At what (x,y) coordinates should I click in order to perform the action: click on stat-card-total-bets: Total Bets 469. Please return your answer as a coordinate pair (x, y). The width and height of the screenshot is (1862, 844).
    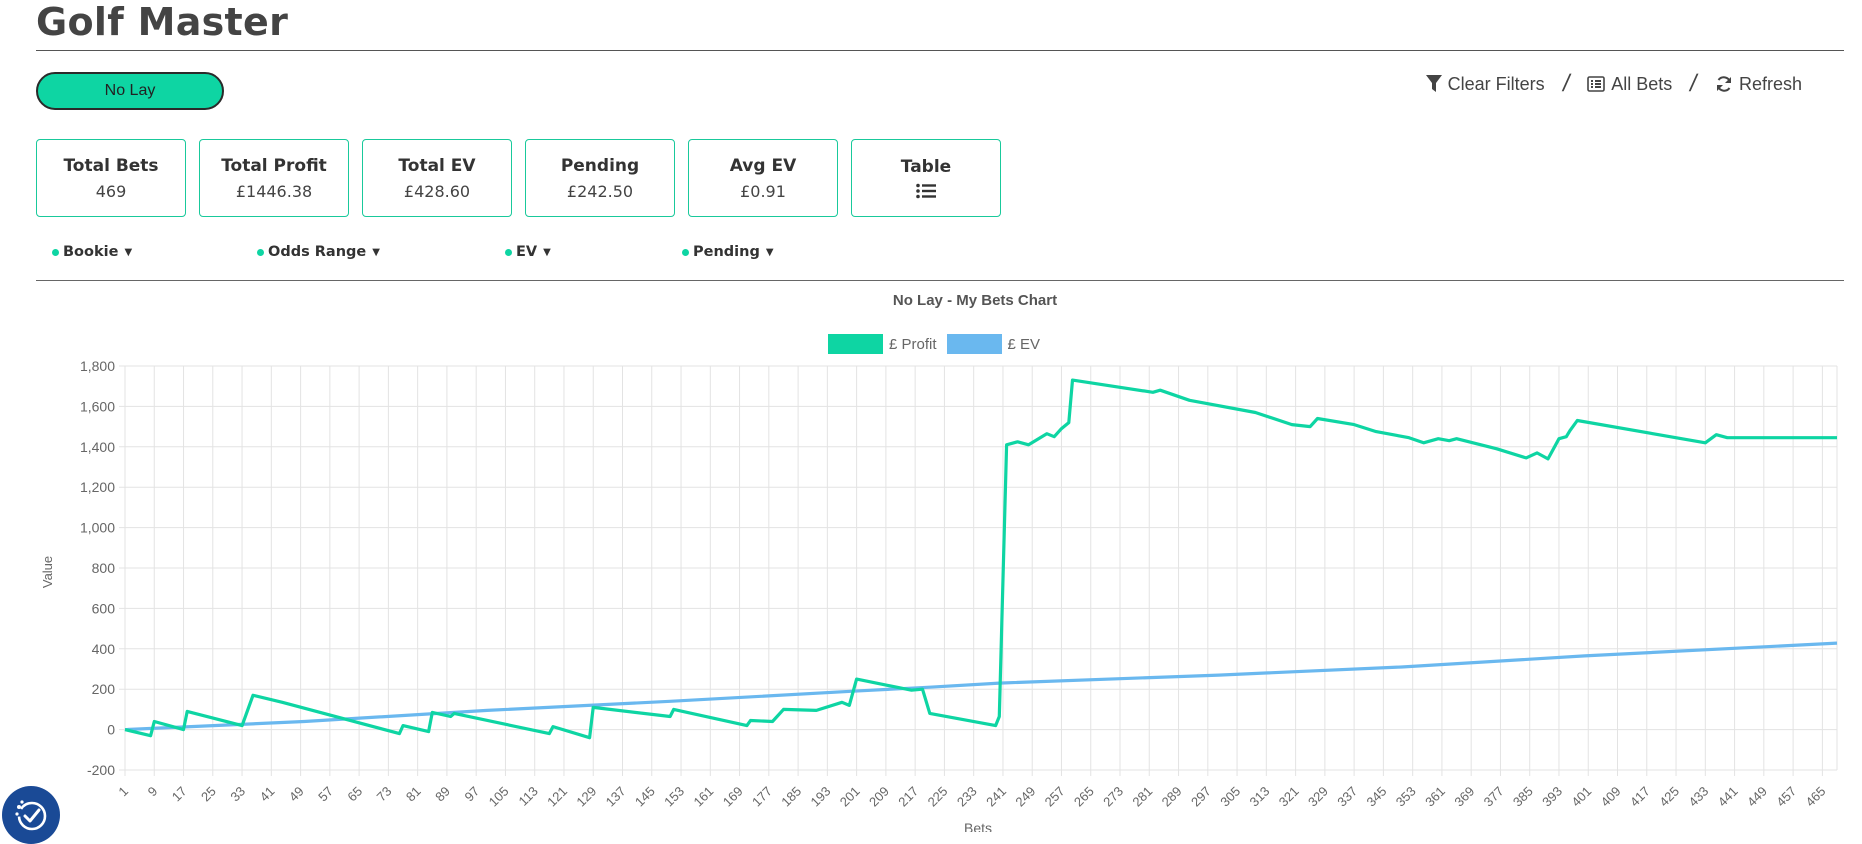
    Looking at the image, I should click on (111, 178).